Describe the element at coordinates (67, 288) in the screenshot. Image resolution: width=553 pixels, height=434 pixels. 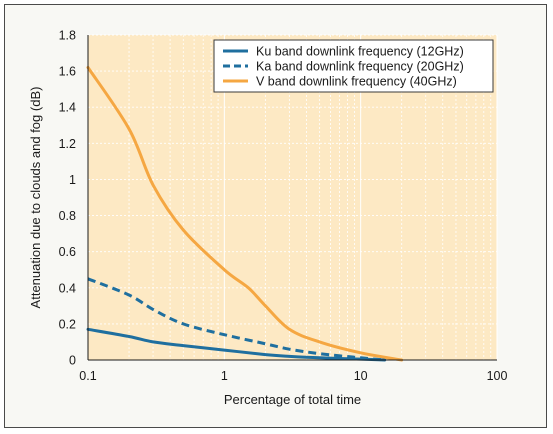
I see `y-tick-label: 0.4` at that location.